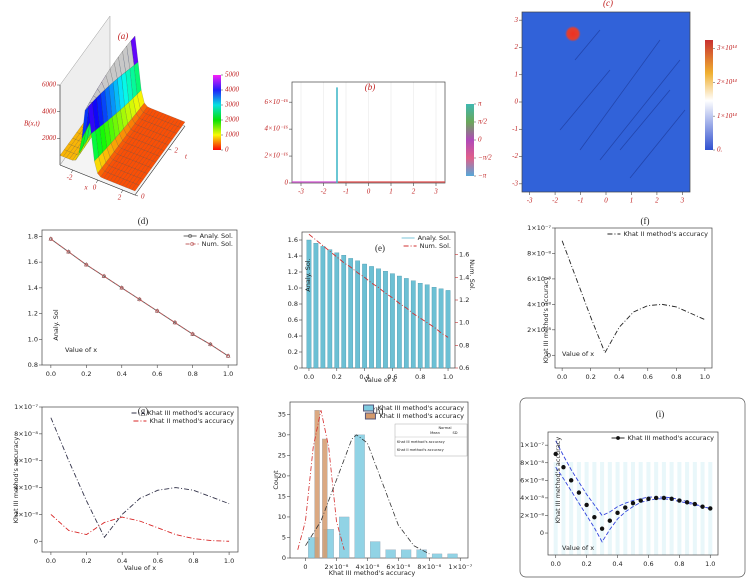  What do you see at coordinates (232, 75) in the screenshot?
I see `colorbar-tick-label: 5000` at bounding box center [232, 75].